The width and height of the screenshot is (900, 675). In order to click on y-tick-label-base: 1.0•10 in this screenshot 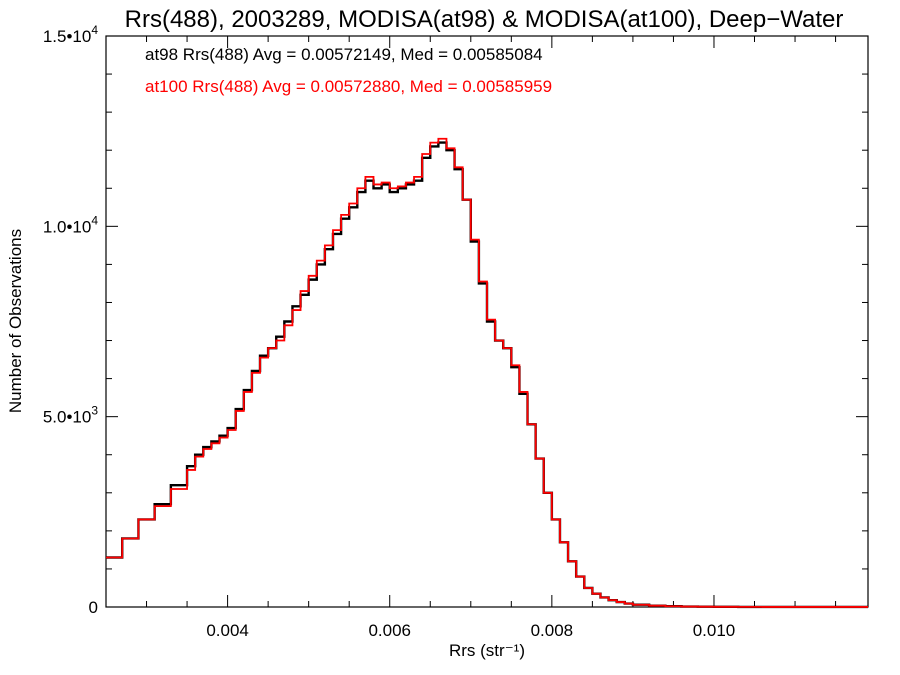, I will do `click(67, 226)`.